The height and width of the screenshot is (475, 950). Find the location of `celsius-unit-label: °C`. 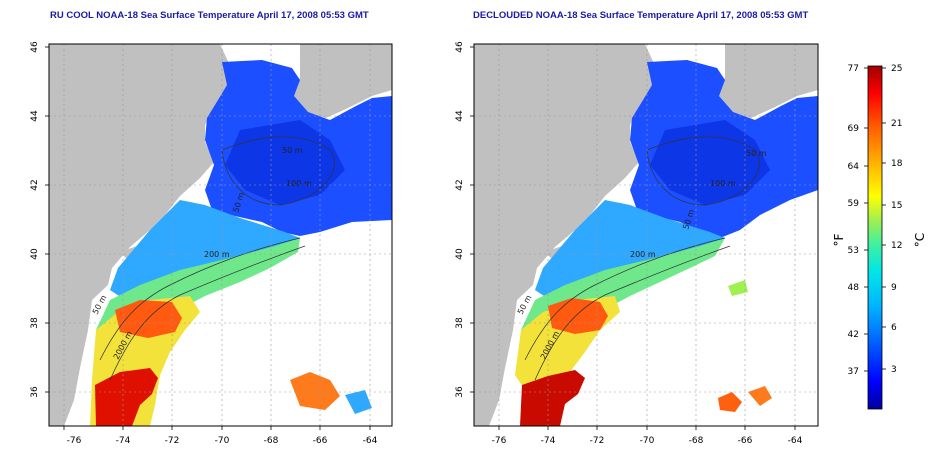

celsius-unit-label: °C is located at coordinates (920, 240).